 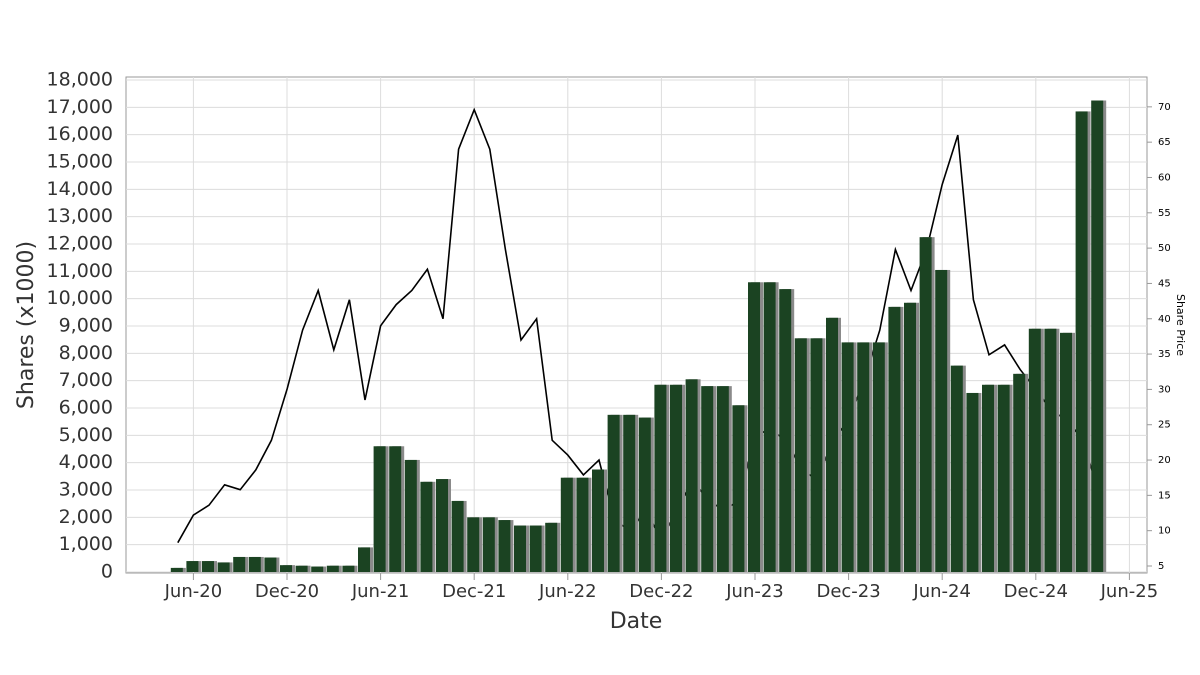 I want to click on y-tick-label: 1,000, so click(x=86, y=544).